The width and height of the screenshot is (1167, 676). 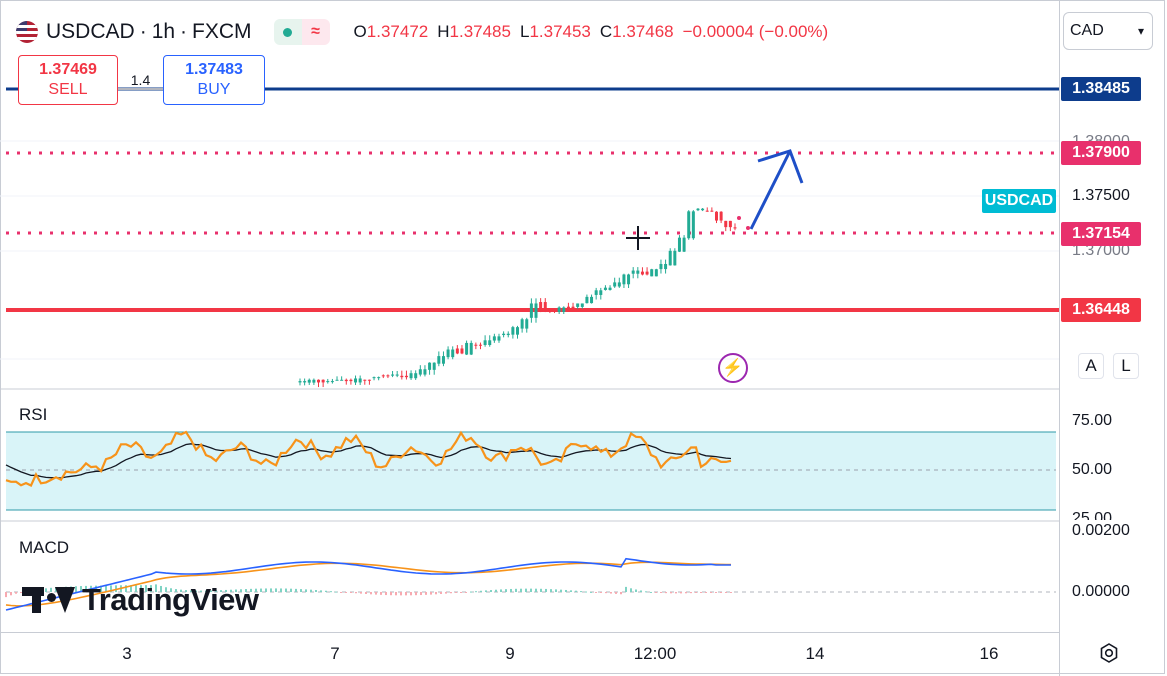 I want to click on time-label: 16, so click(x=989, y=653).